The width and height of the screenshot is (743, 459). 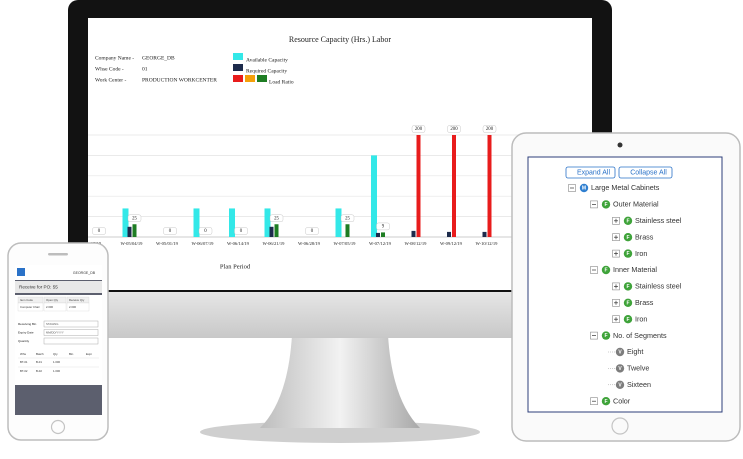 What do you see at coordinates (340, 381) in the screenshot?
I see `monitor-stand` at bounding box center [340, 381].